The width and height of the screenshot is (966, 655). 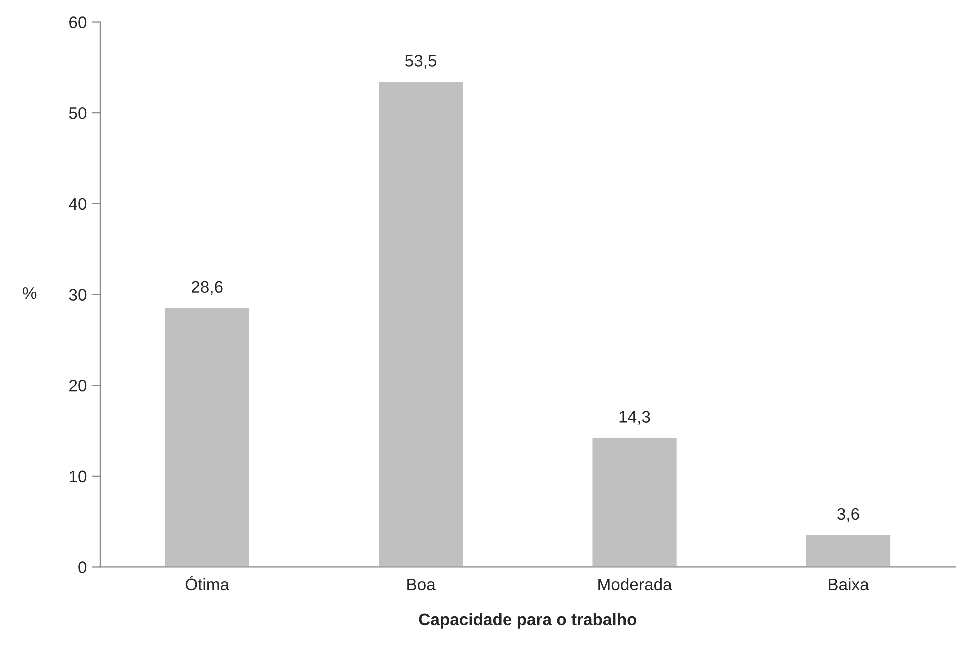 I want to click on y-tick-label: 10, so click(x=78, y=476).